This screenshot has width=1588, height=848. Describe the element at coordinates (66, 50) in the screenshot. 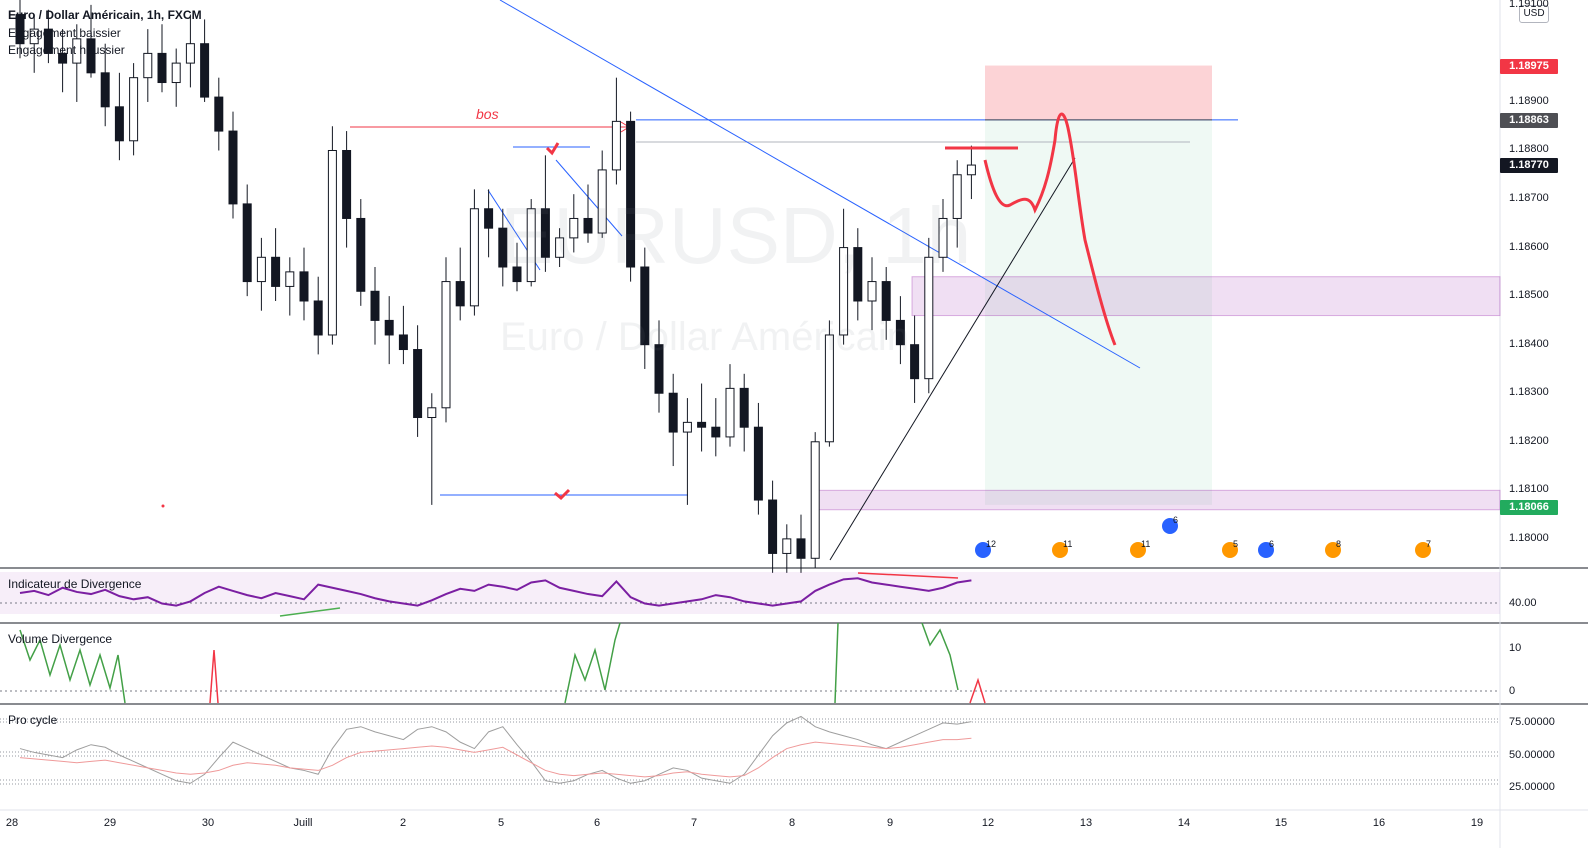

I see `legend-bullish-engulfing: Engagement haussier` at that location.